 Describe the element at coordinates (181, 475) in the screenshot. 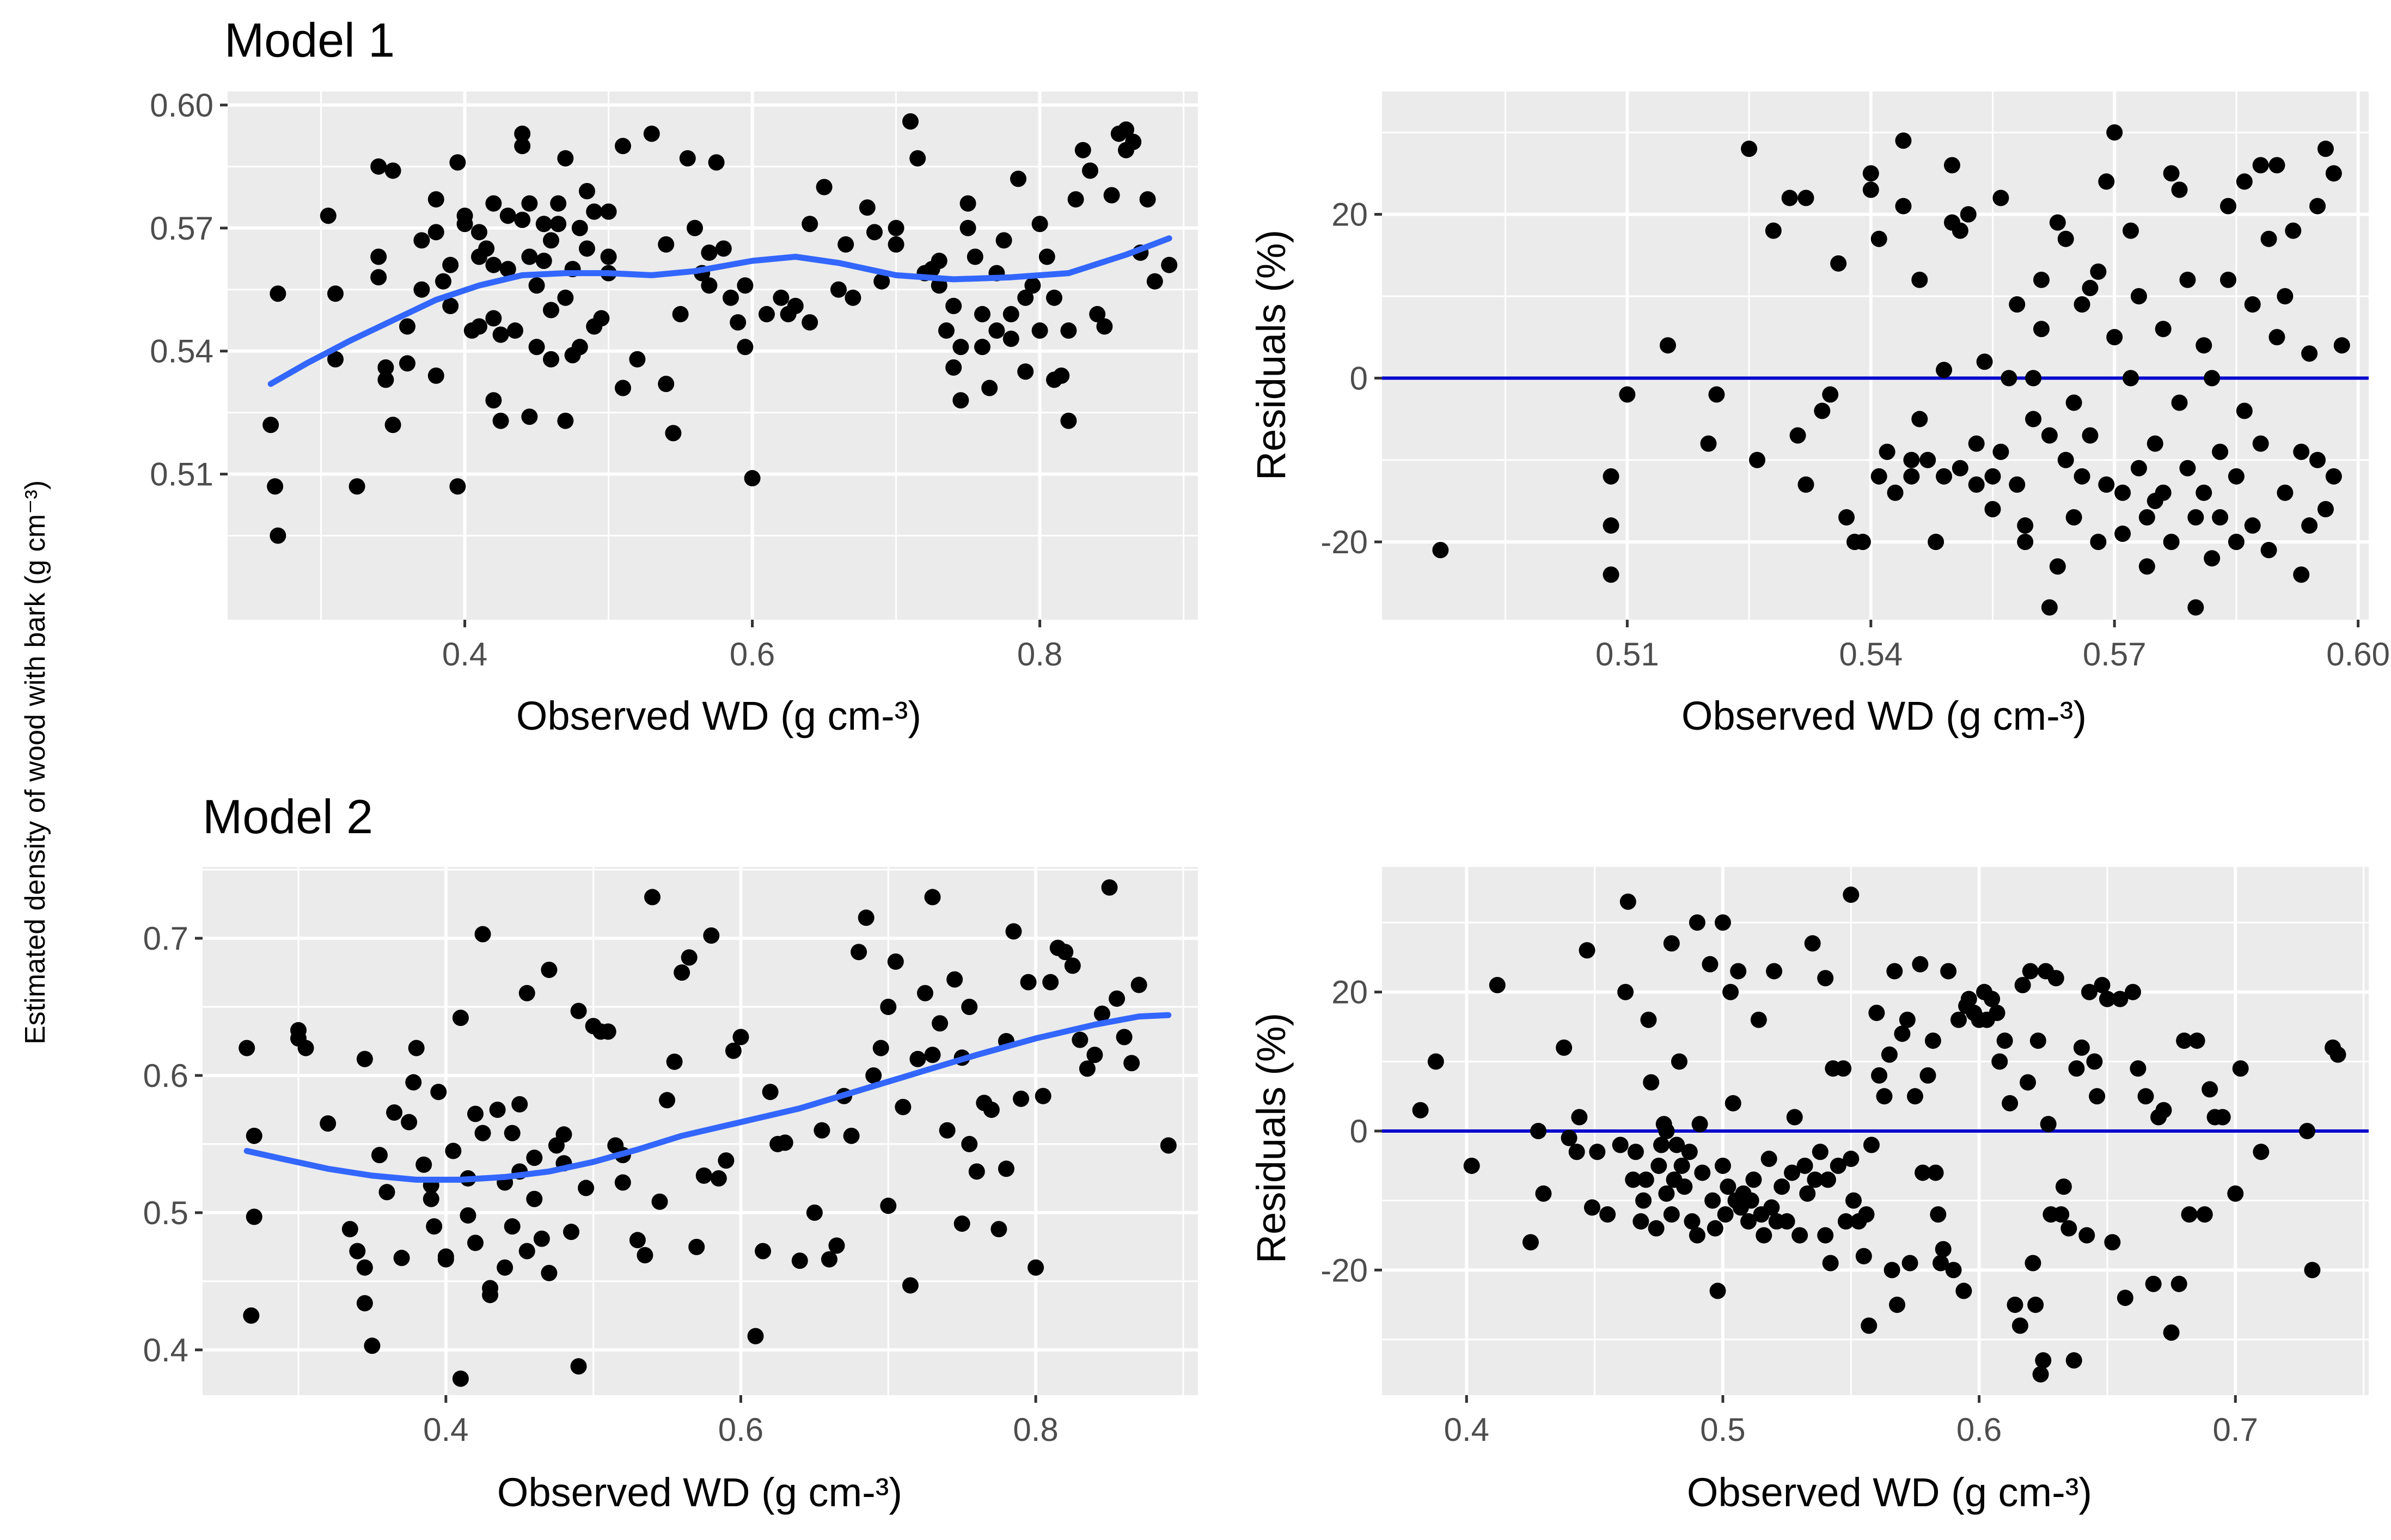

I see `y-tick-label: 0.51` at that location.